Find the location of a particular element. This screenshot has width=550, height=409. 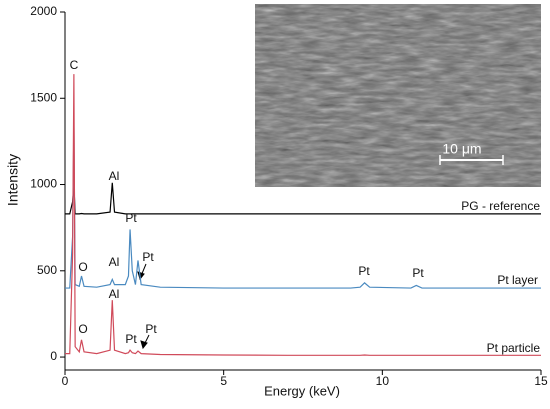

spectrum-line is located at coordinates (303, 198).